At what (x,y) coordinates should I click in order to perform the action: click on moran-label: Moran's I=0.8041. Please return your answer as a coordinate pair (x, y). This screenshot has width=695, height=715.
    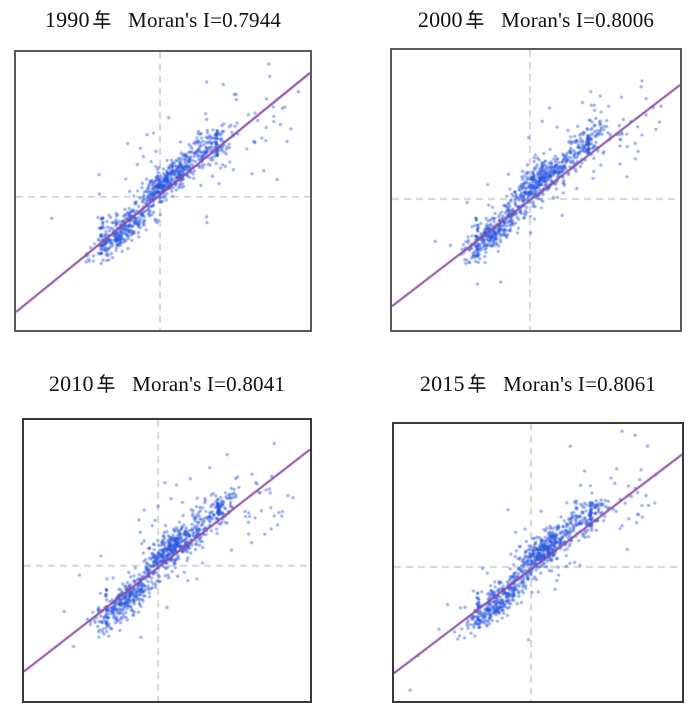
    Looking at the image, I should click on (209, 384).